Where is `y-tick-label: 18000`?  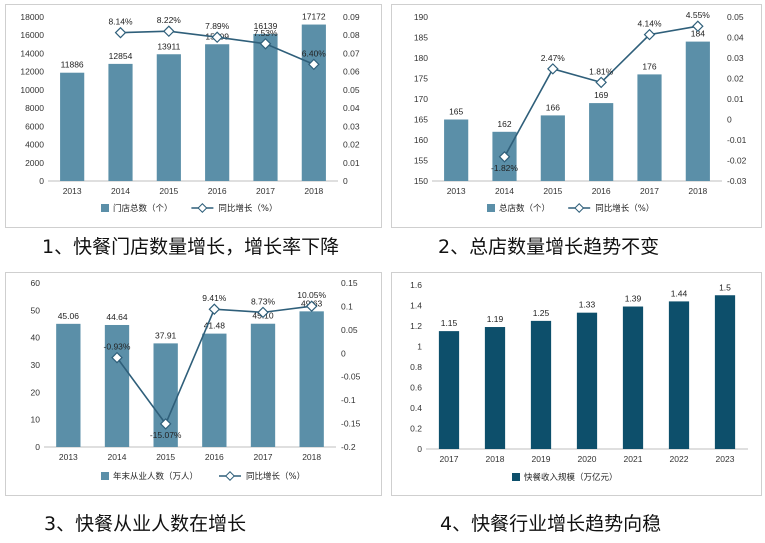
y-tick-label: 18000 is located at coordinates (32, 17).